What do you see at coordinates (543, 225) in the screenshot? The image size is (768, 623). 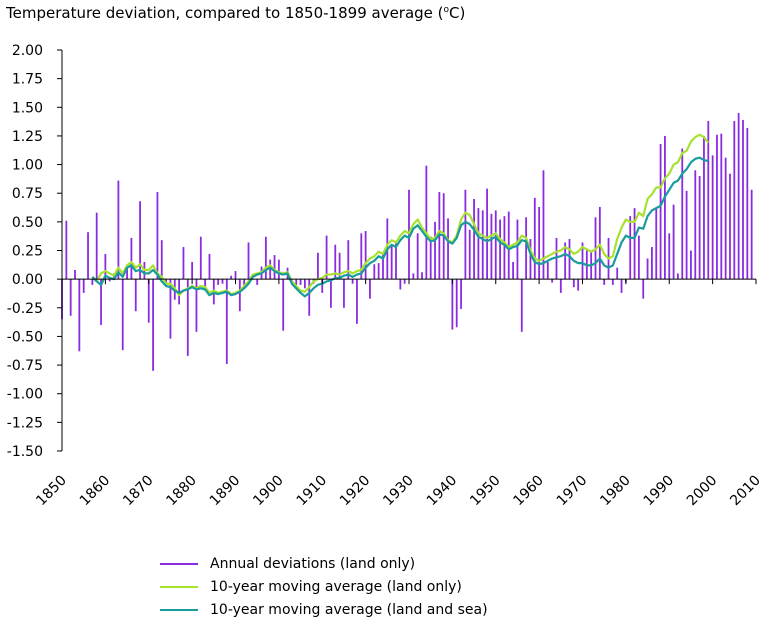 I see `annual-bar-1961` at bounding box center [543, 225].